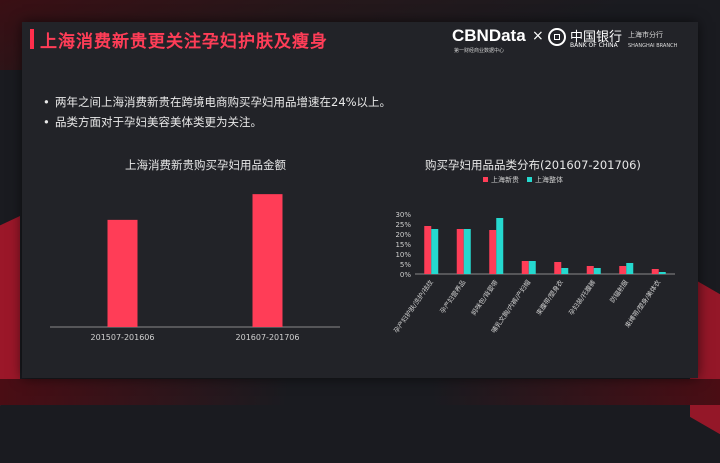 The height and width of the screenshot is (463, 720). Describe the element at coordinates (557, 37) in the screenshot. I see `bank-of-china-icon` at that location.